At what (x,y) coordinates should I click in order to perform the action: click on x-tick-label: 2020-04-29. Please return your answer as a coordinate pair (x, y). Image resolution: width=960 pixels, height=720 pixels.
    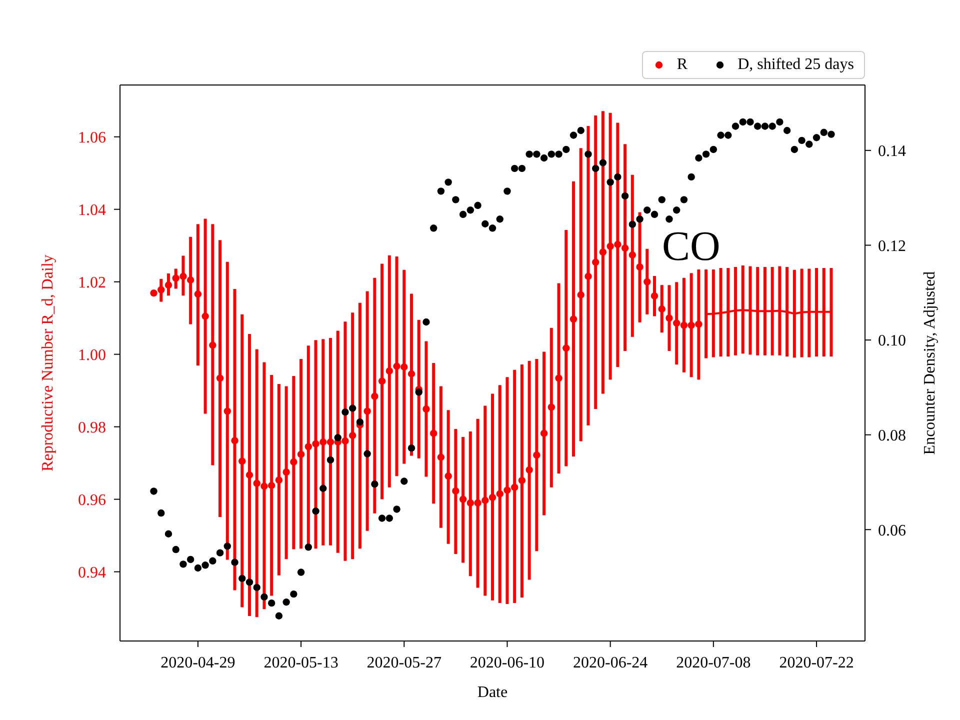
    Looking at the image, I should click on (198, 663).